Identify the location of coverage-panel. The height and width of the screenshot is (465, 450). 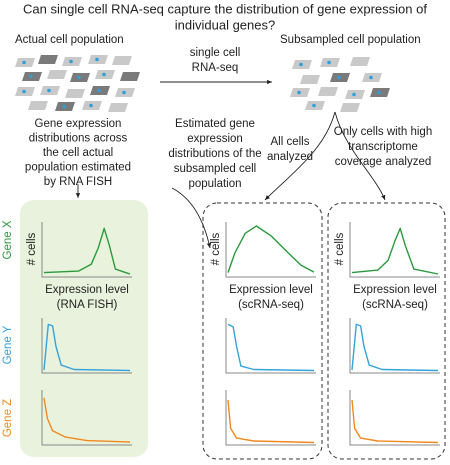
(386, 331).